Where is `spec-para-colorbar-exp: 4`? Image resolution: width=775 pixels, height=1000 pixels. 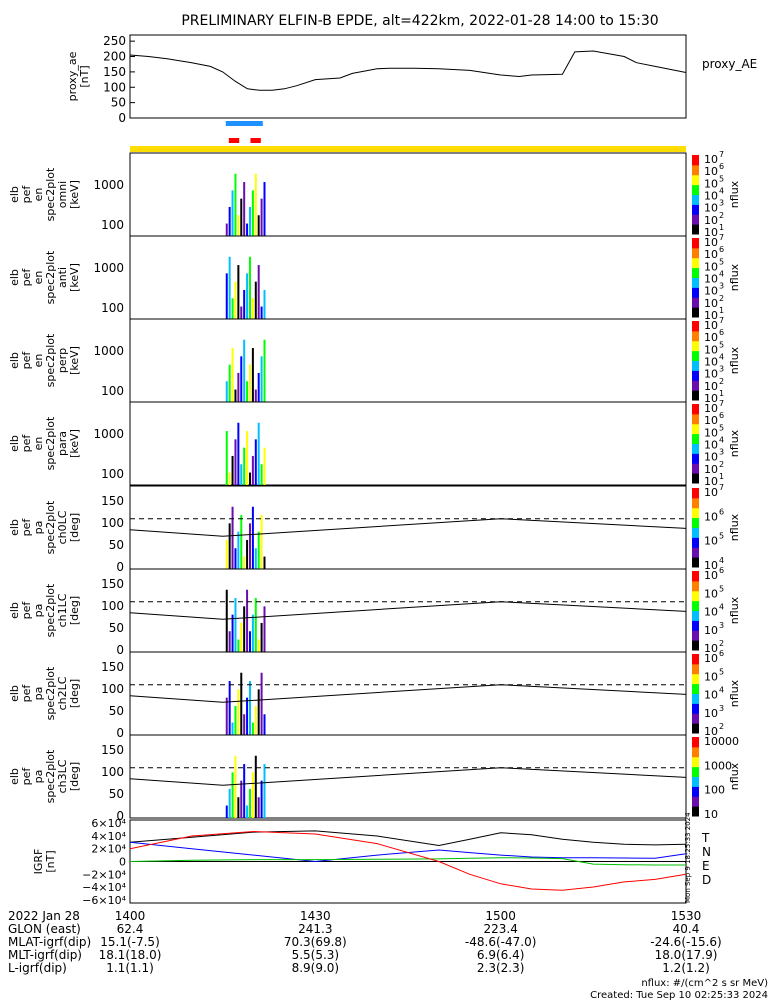
spec-para-colorbar-exp: 4 is located at coordinates (721, 440).